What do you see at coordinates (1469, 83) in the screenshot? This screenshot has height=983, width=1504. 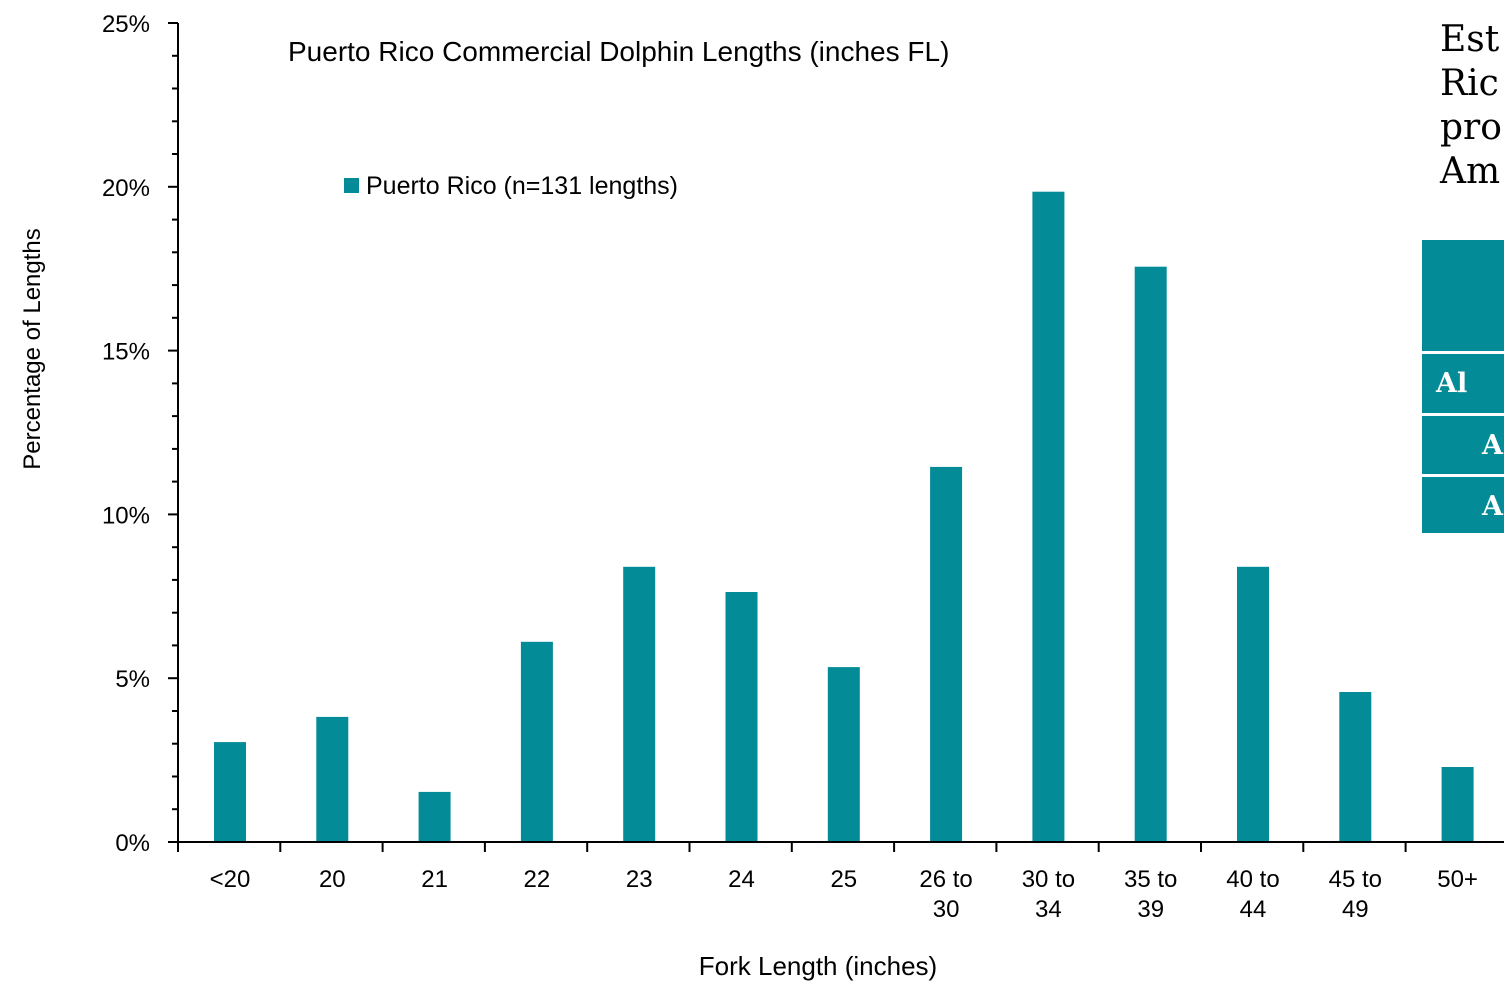 I see `side-text-line: Ric` at bounding box center [1469, 83].